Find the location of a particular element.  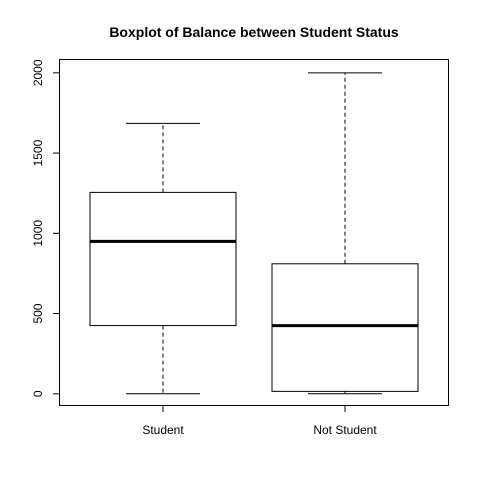

y-tick-label: 2000 is located at coordinates (38, 72).